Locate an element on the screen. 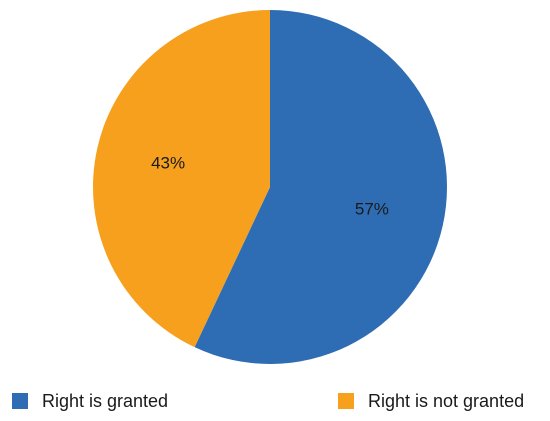 This screenshot has height=421, width=550. pie-labels: 57% 43% is located at coordinates (270, 186).